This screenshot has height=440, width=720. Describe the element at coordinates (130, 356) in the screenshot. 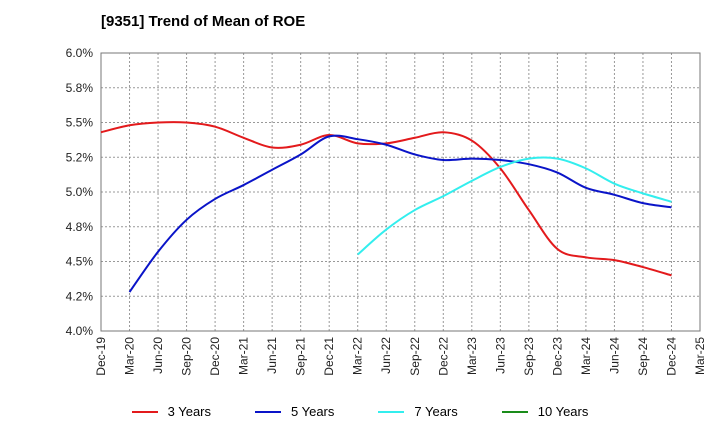

I see `x-tick-label: Mar-20` at that location.